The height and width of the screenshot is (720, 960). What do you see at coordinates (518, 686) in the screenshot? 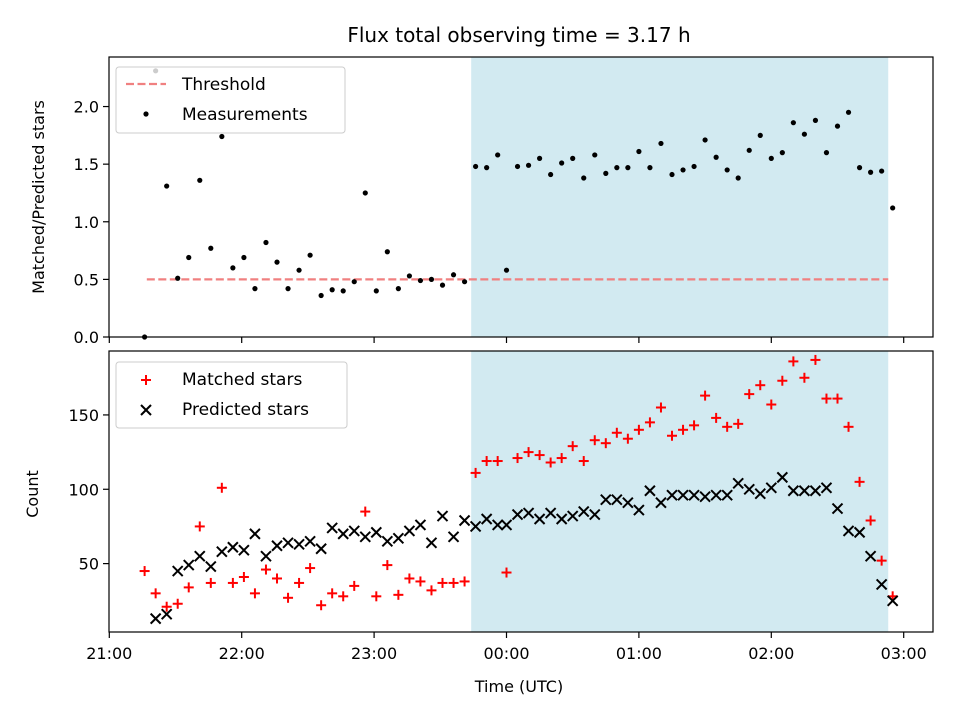
I see `x-axis-label: Time (UTC)` at bounding box center [518, 686].